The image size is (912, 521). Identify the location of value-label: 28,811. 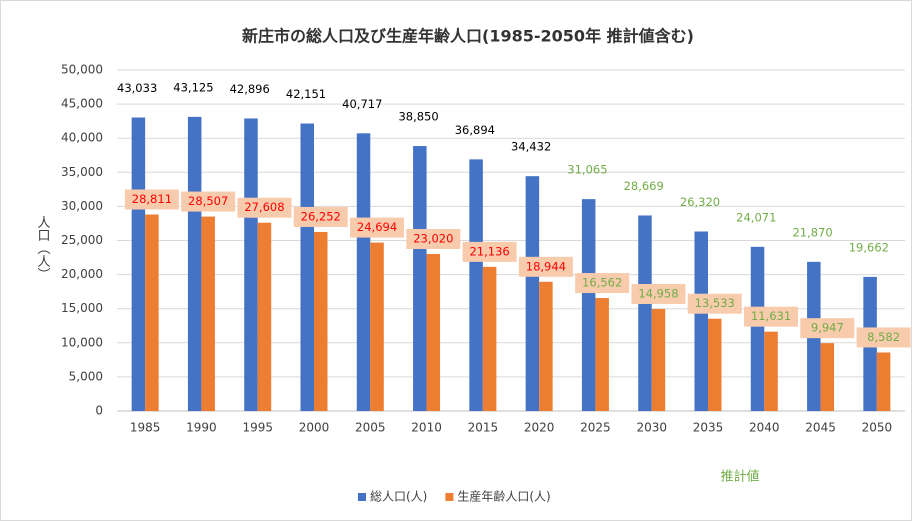
(152, 199).